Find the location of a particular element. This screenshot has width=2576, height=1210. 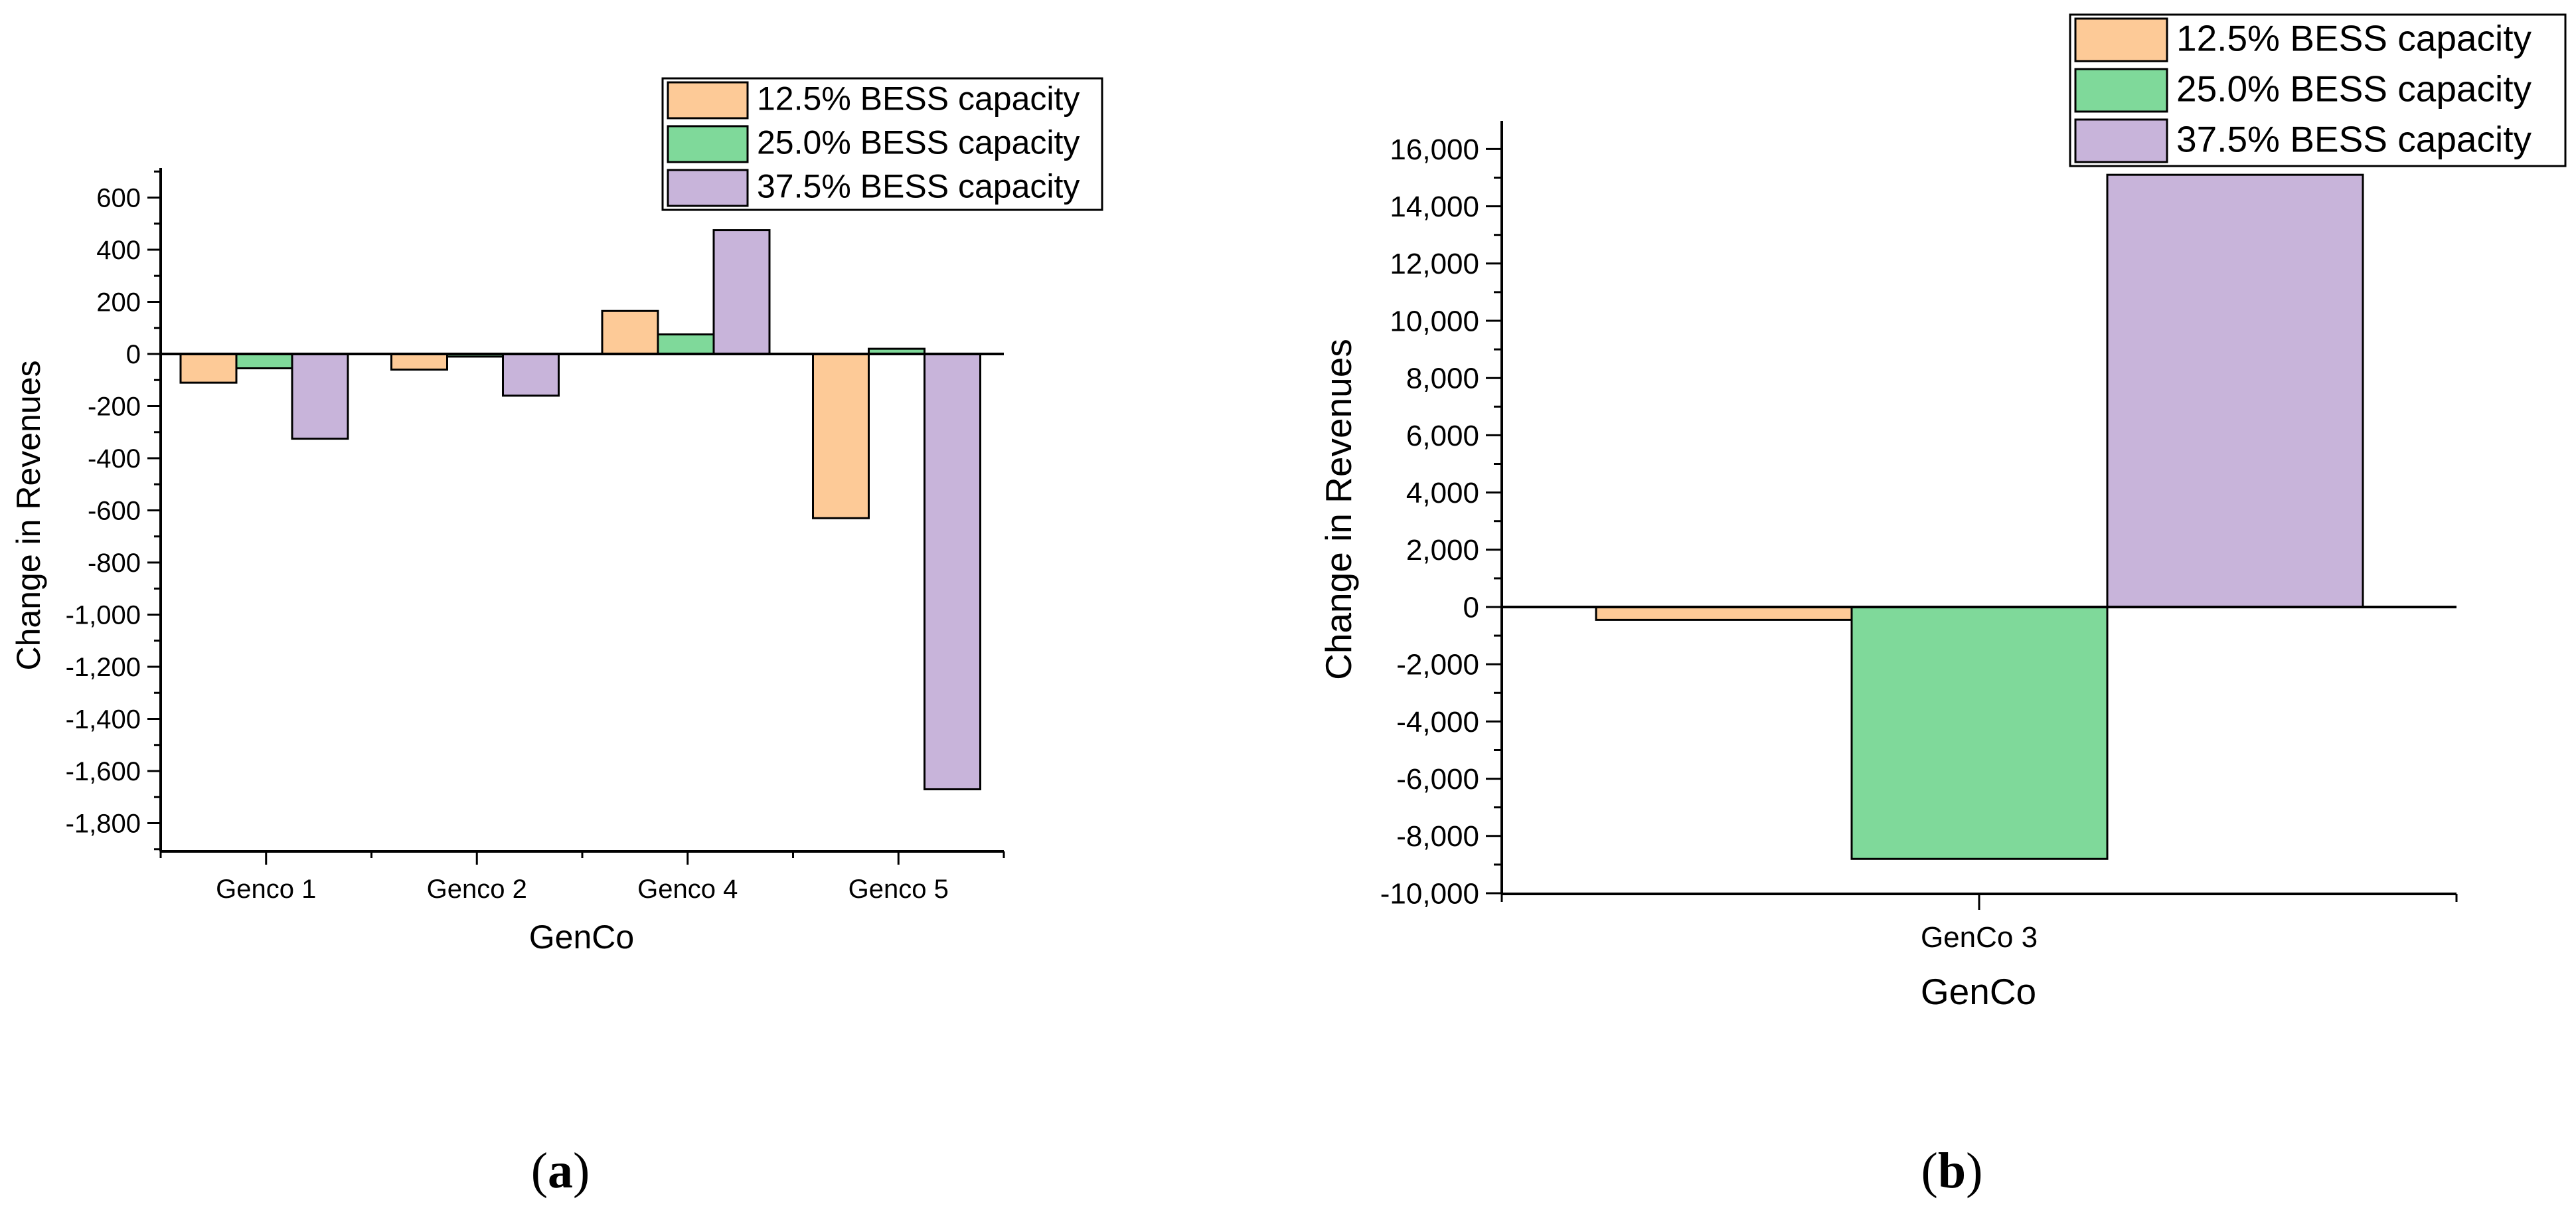

panel-a-ytick-label: 600 is located at coordinates (118, 199).